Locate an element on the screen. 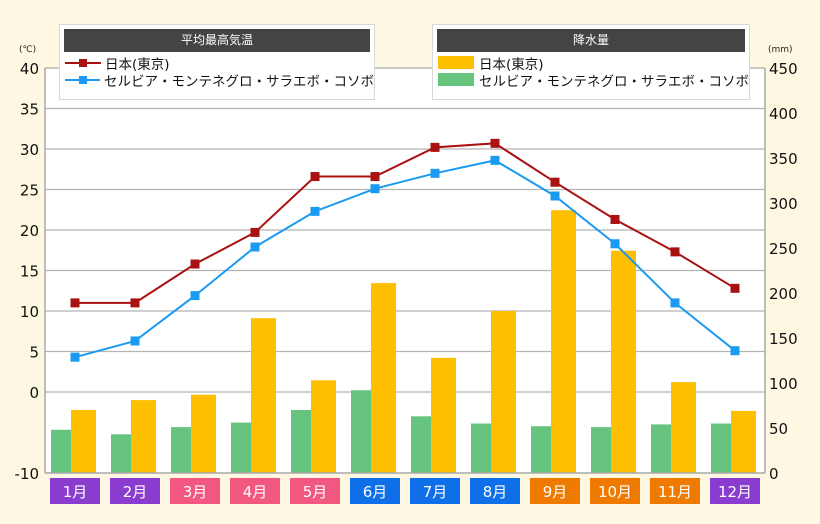  category-labels: 1月 2月 3月 4月 5月 6月 7月 8月 9月 10月 11月 12月 is located at coordinates (405, 491).